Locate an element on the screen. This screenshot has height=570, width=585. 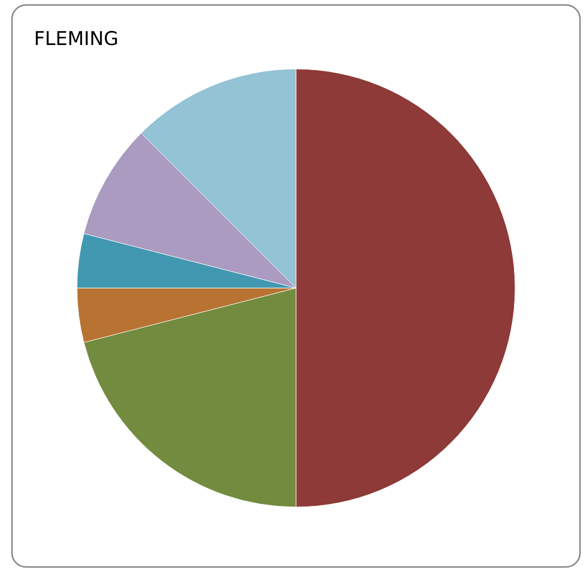
chart-title: FLEMING is located at coordinates (76, 39).